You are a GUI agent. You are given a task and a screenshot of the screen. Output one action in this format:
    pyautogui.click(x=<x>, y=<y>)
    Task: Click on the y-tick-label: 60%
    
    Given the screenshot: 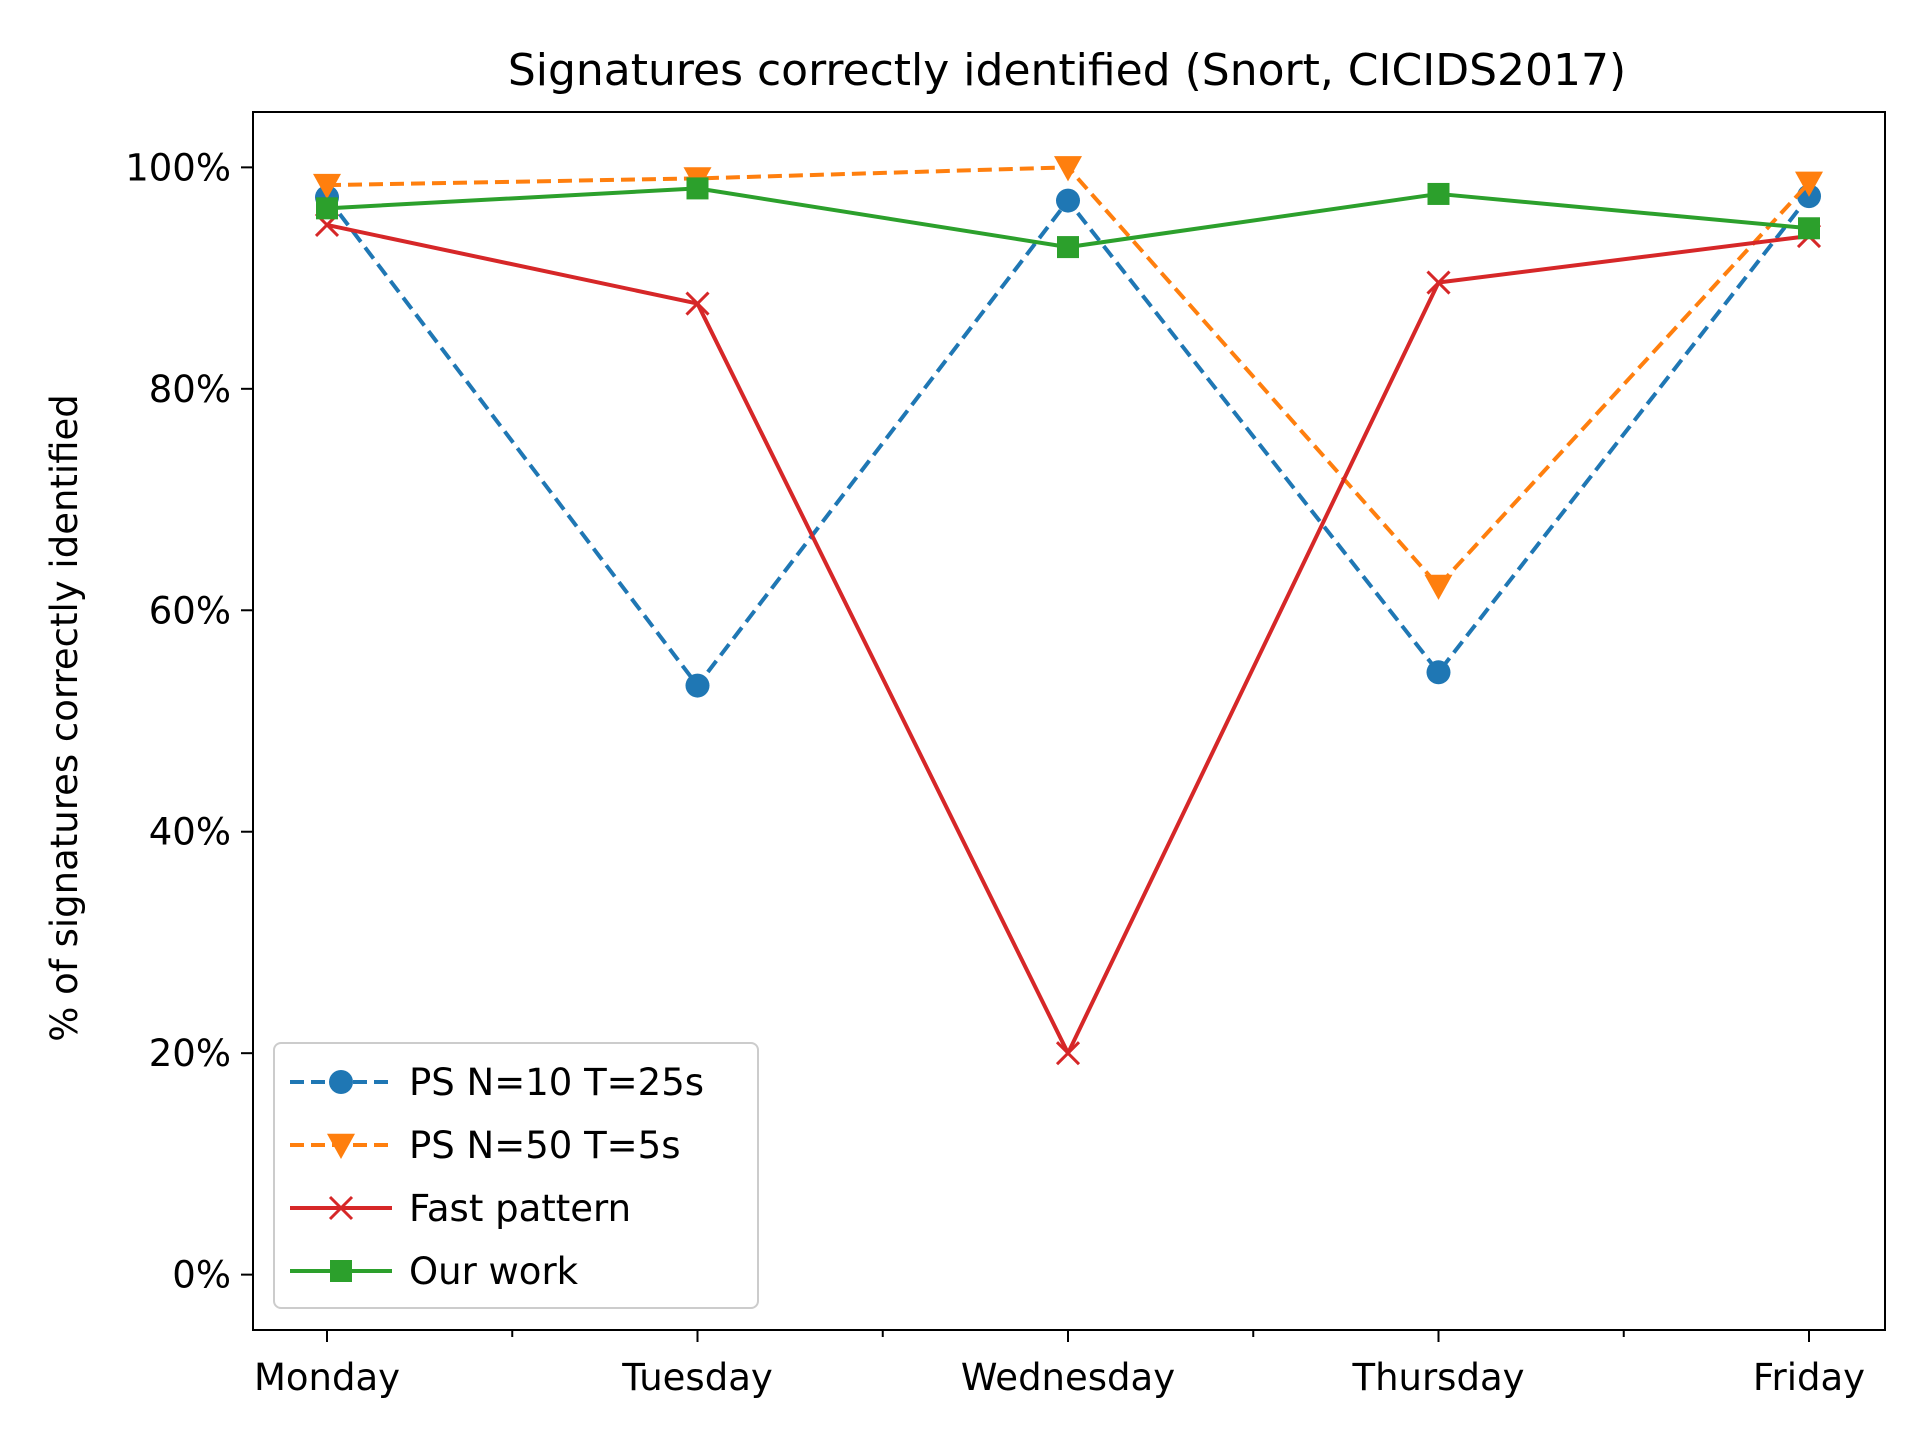 What is the action you would take?
    pyautogui.click(x=190, y=610)
    